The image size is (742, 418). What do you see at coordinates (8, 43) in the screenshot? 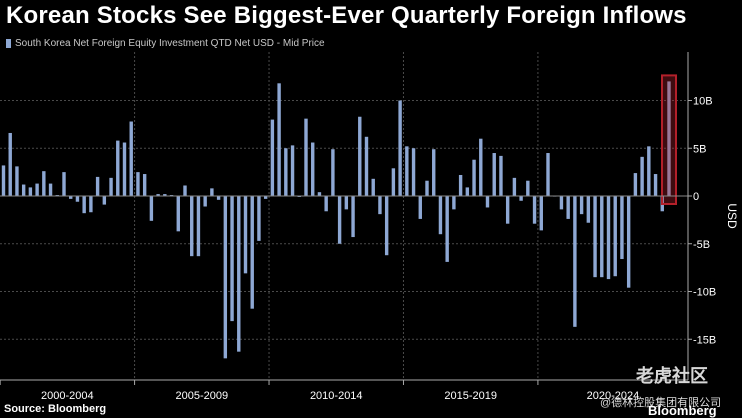
I see `legend-swatch` at bounding box center [8, 43].